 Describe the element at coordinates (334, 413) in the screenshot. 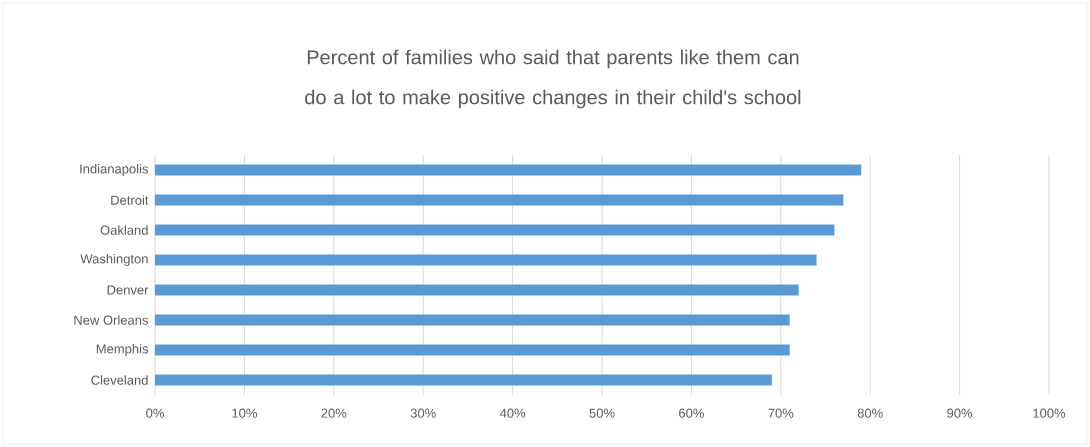

I see `x-tick-label: 20%` at that location.